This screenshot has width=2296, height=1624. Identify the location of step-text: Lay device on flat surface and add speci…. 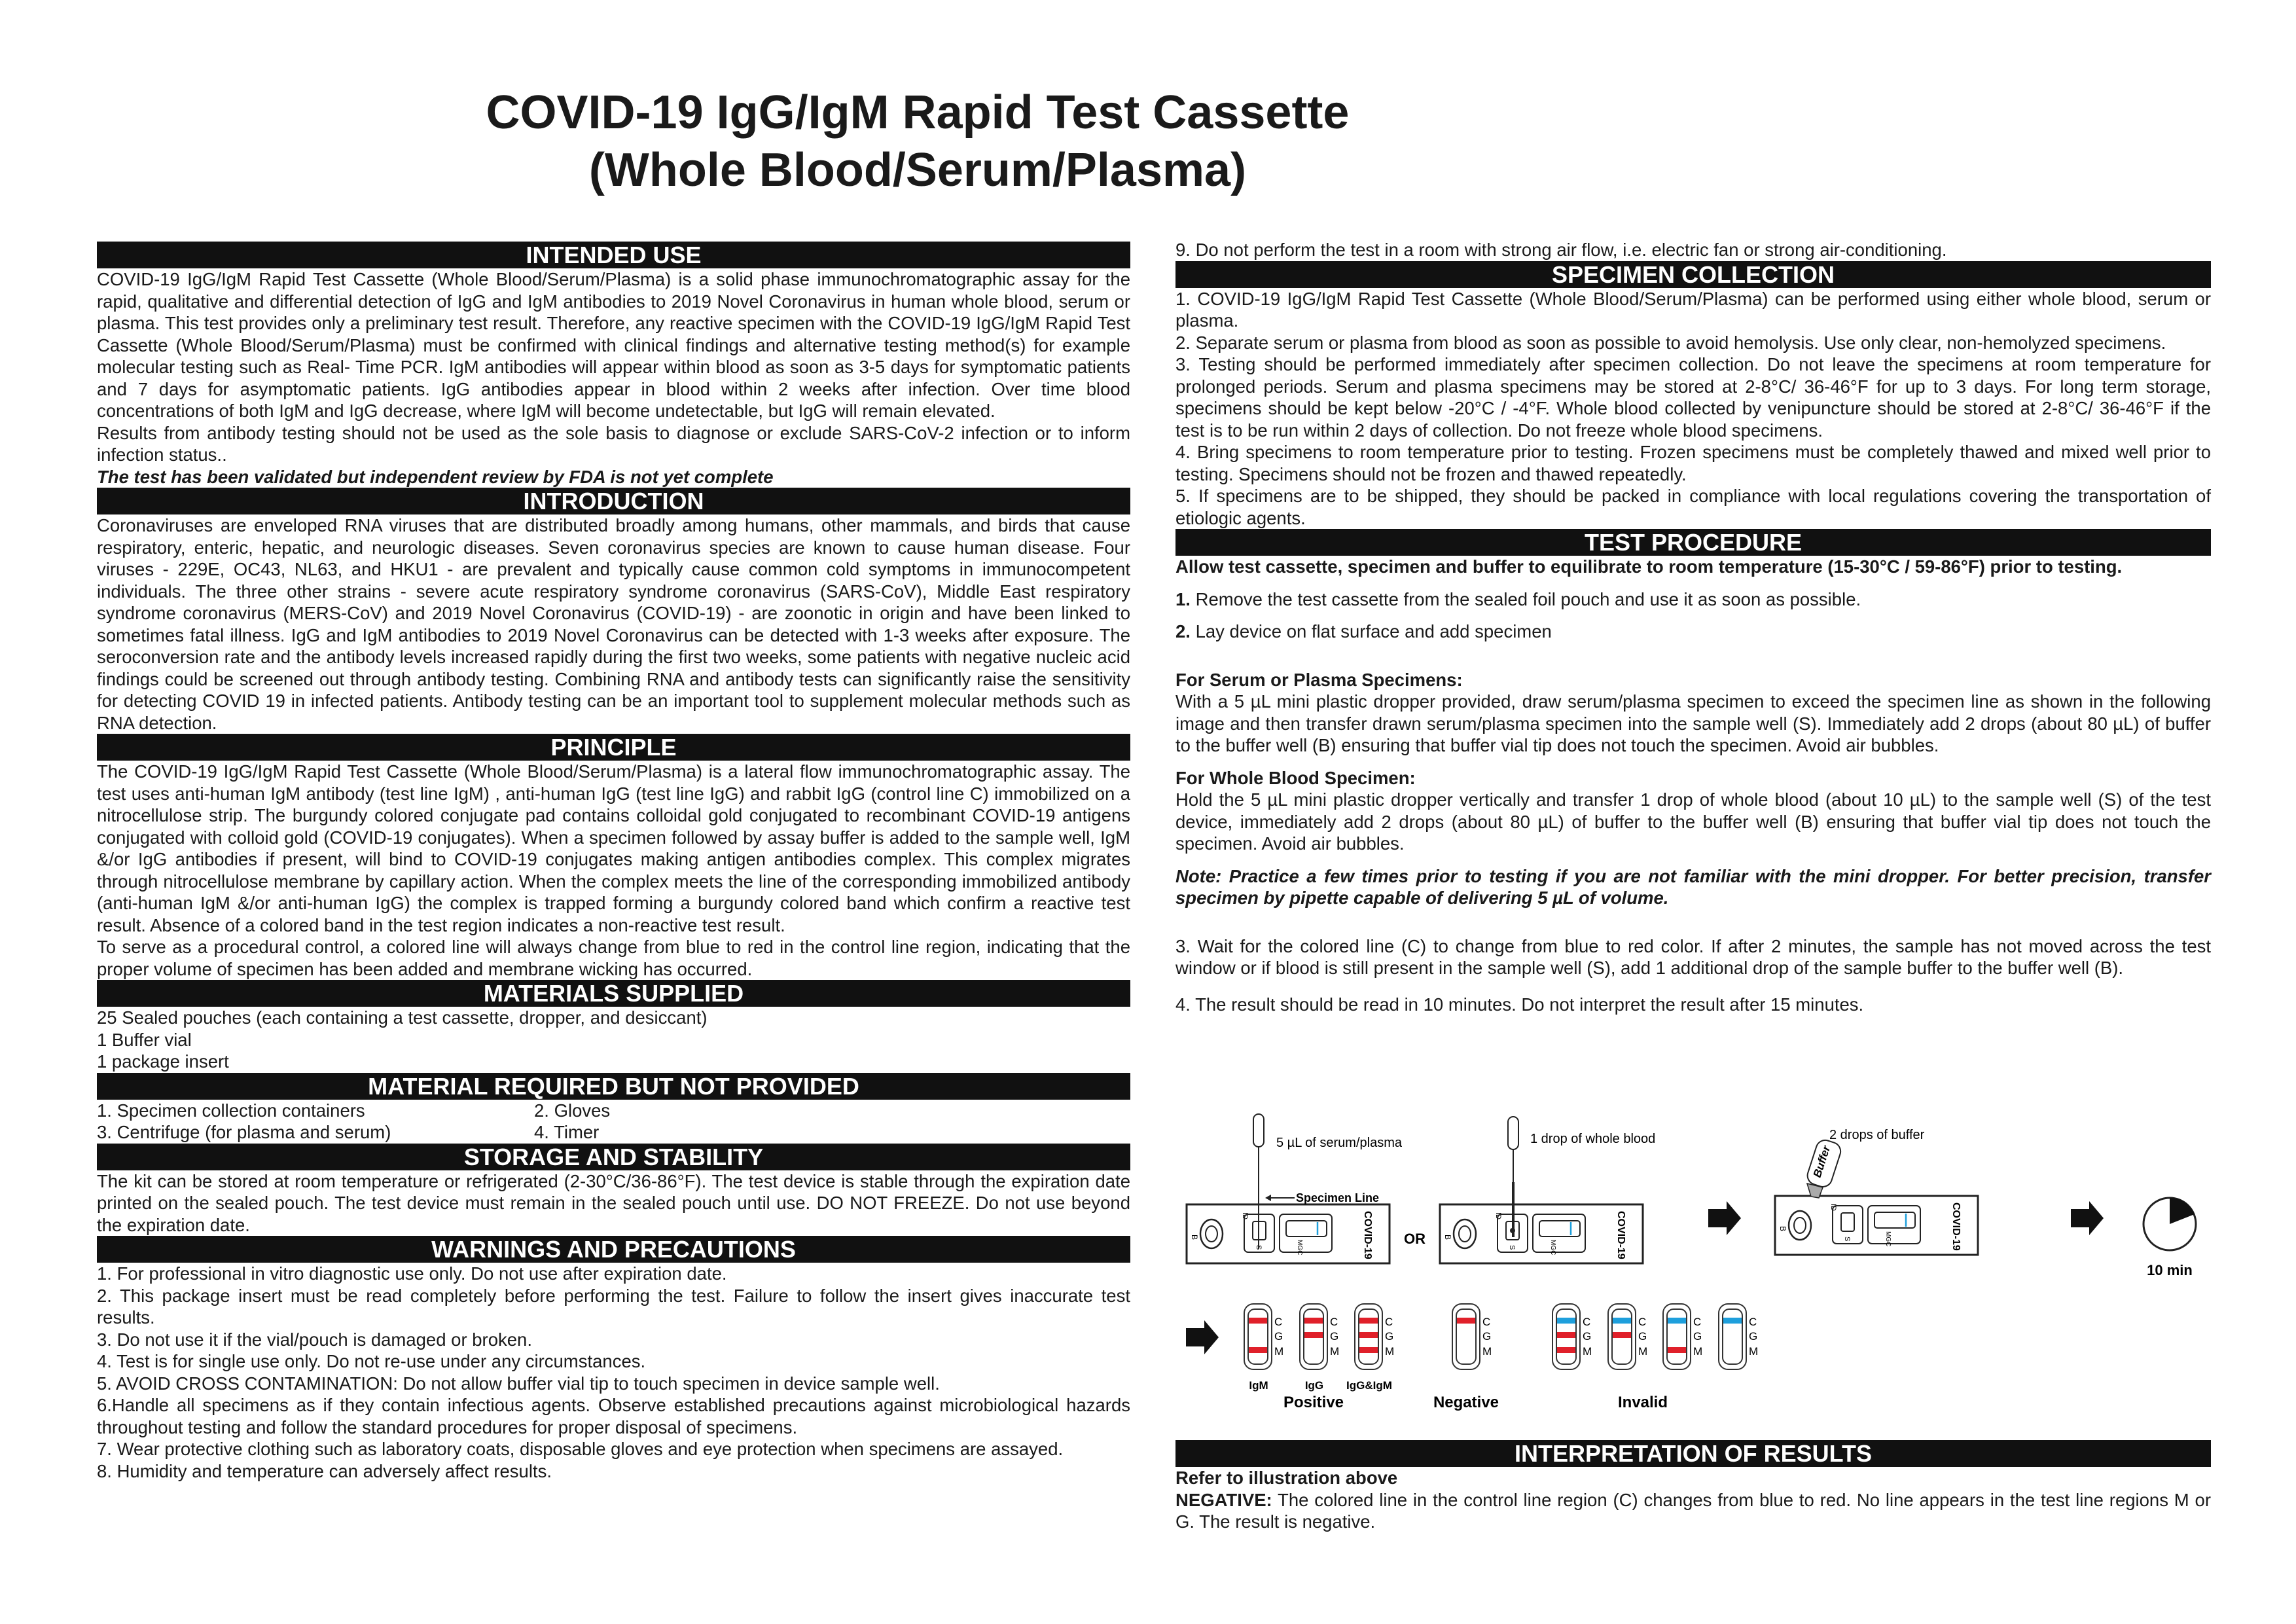
(1373, 631).